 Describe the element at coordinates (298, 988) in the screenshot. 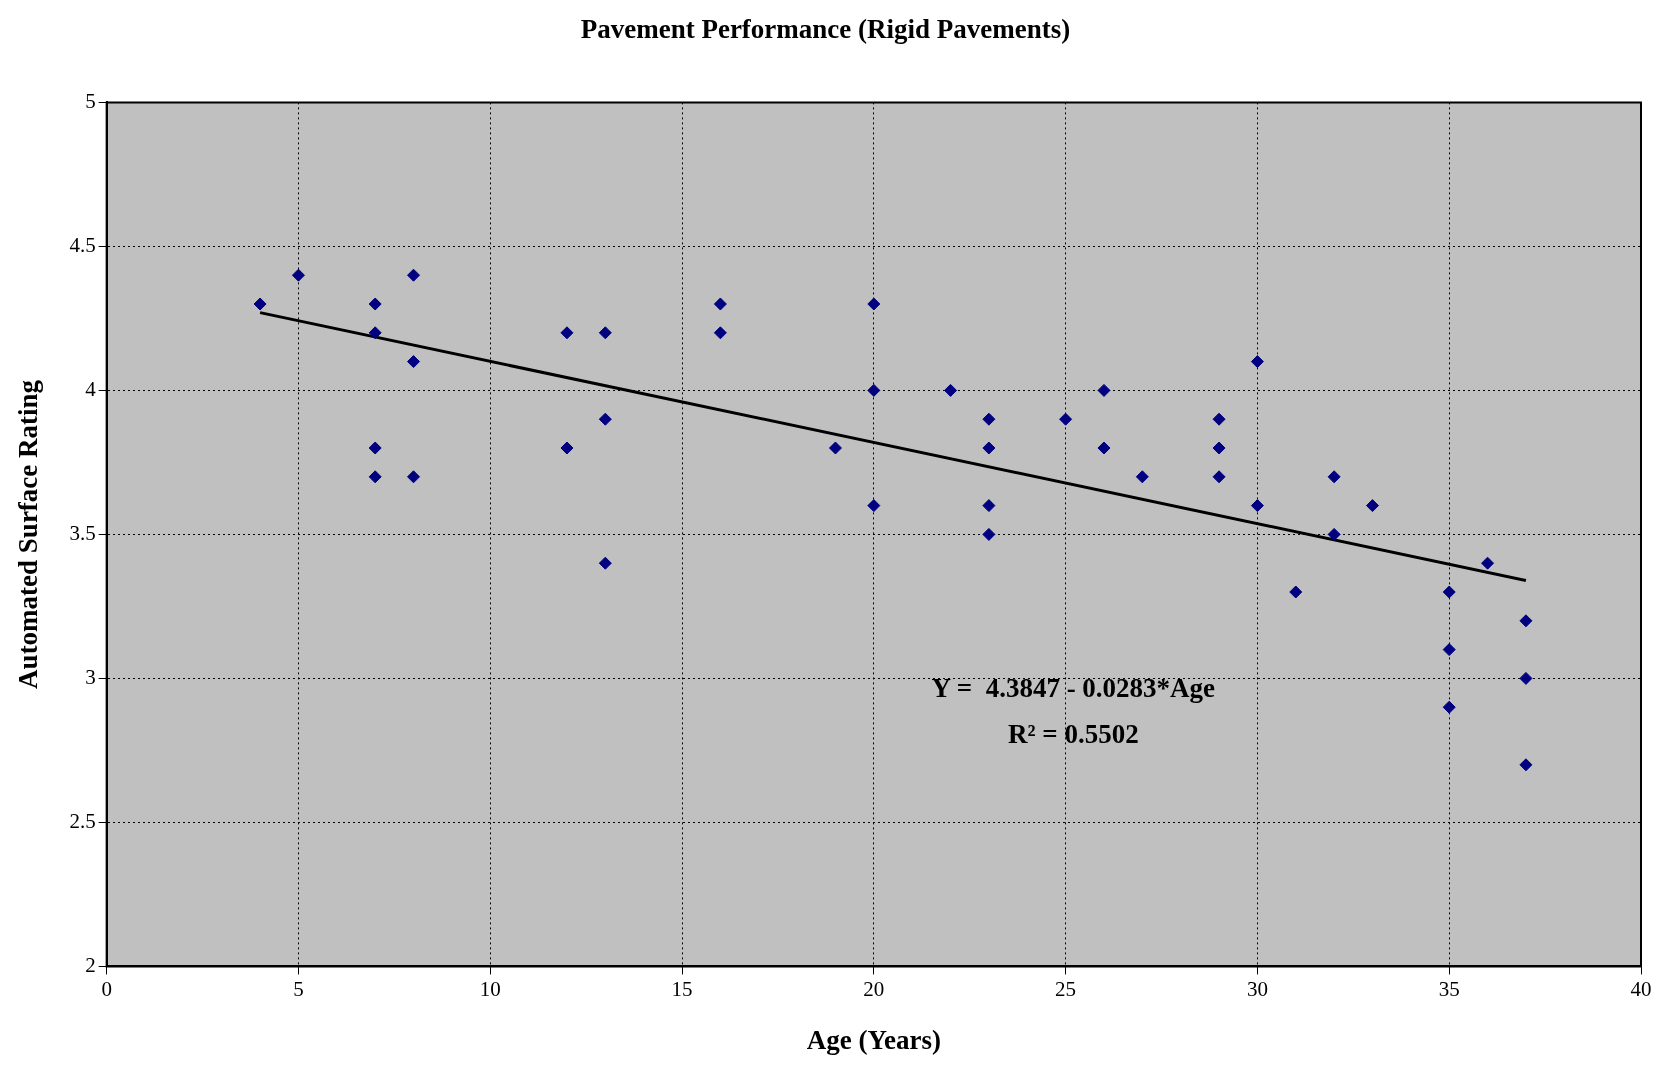

I see `x-tick-label: 5` at that location.